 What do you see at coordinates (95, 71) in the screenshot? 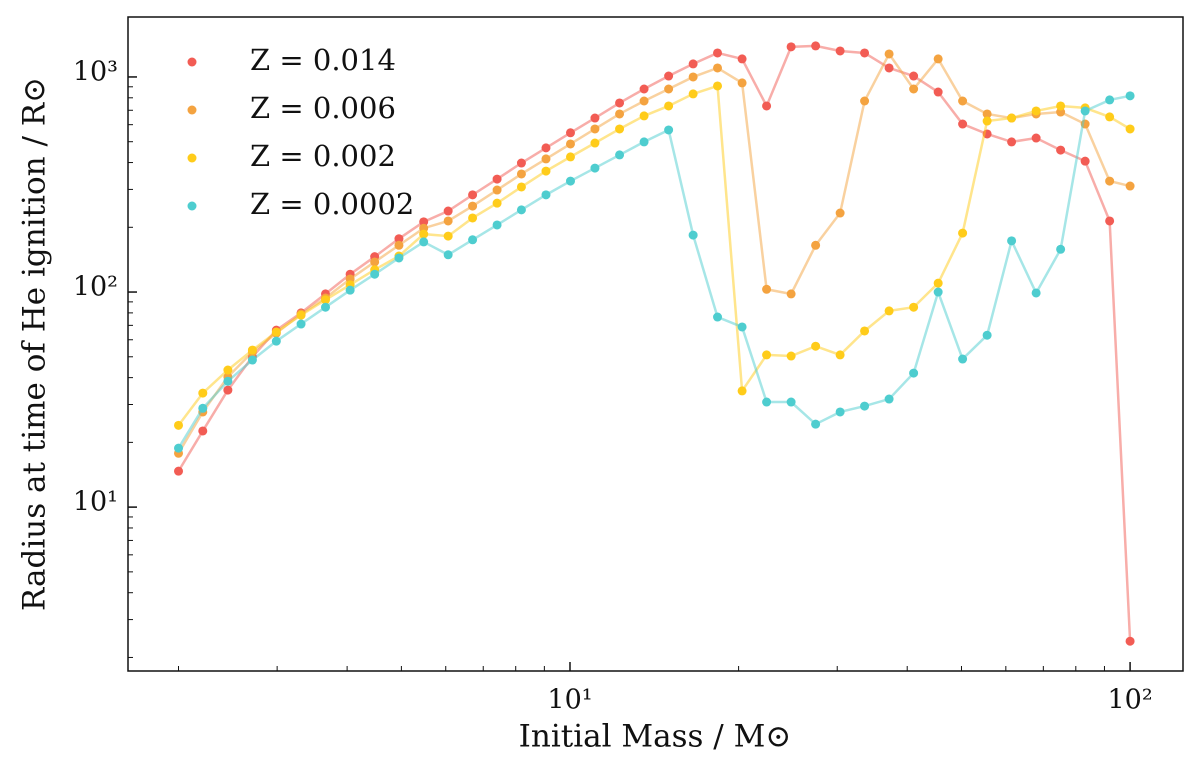
I see `y-tick-label: 10³` at bounding box center [95, 71].